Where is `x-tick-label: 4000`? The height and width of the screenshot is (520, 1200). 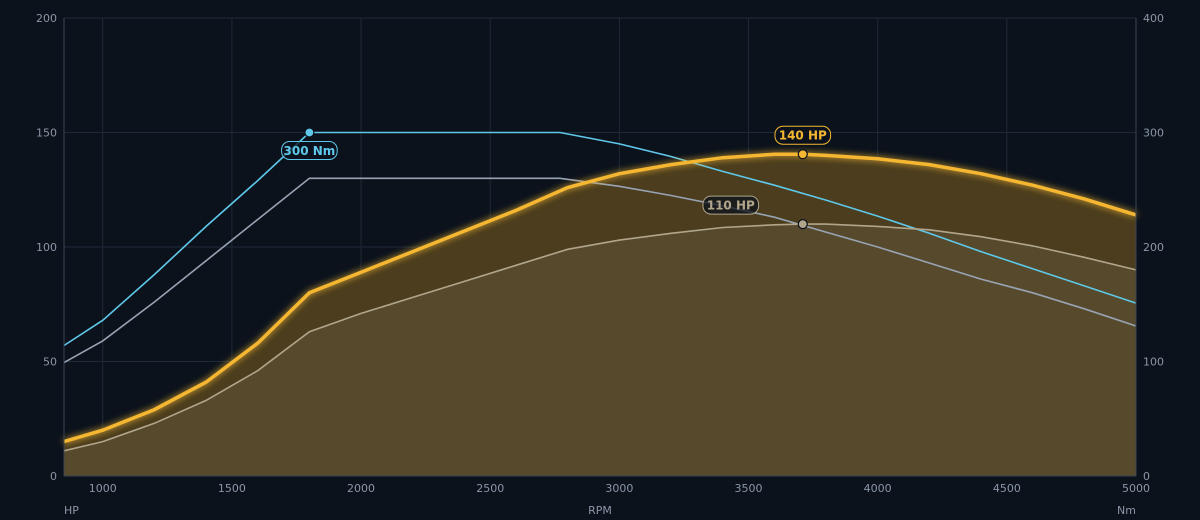 x-tick-label: 4000 is located at coordinates (878, 488).